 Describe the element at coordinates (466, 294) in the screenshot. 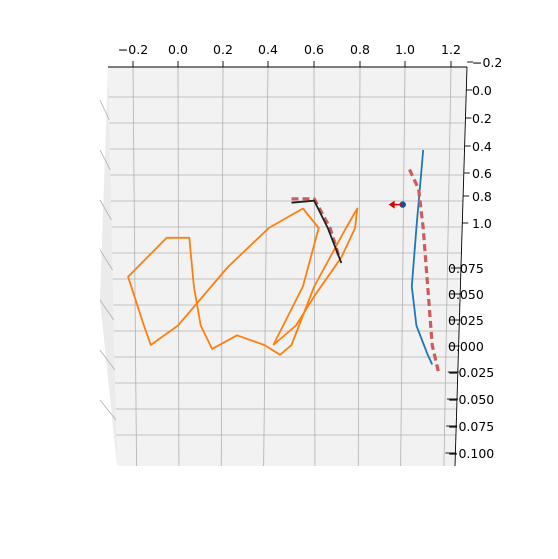

I see `z-tick-label: 0.050` at that location.